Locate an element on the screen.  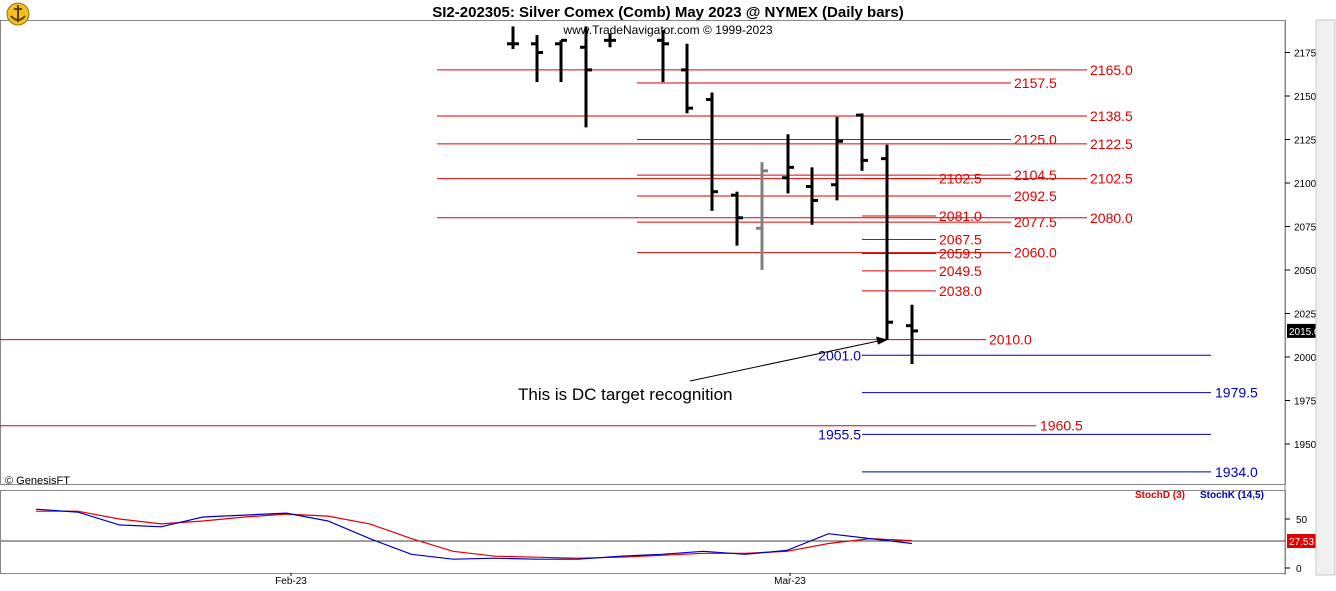
x-tick-label: Mar-23 is located at coordinates (790, 581).